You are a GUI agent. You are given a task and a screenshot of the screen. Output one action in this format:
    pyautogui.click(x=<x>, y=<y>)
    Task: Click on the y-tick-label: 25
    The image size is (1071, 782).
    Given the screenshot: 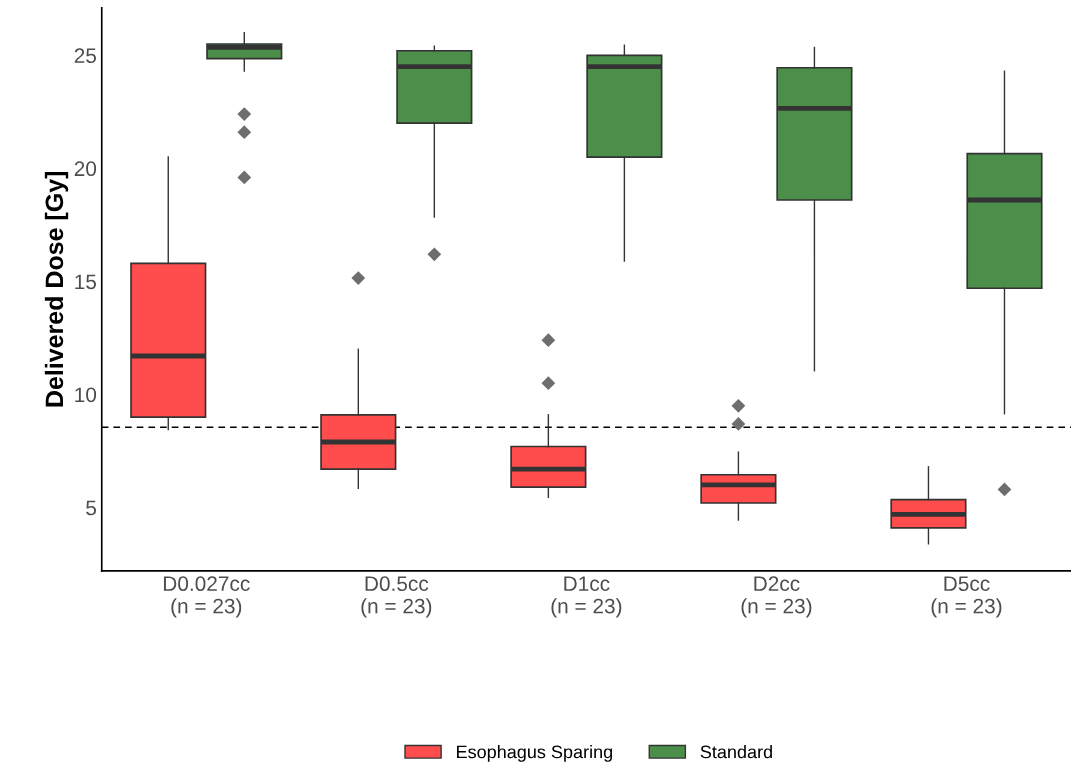 What is the action you would take?
    pyautogui.click(x=85, y=56)
    